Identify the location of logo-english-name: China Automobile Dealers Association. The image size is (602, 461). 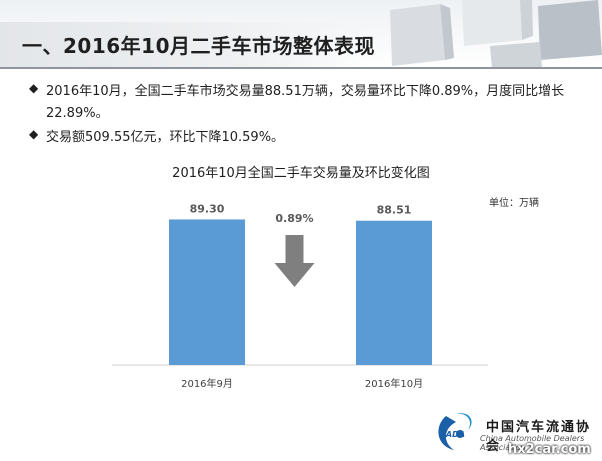
(532, 443).